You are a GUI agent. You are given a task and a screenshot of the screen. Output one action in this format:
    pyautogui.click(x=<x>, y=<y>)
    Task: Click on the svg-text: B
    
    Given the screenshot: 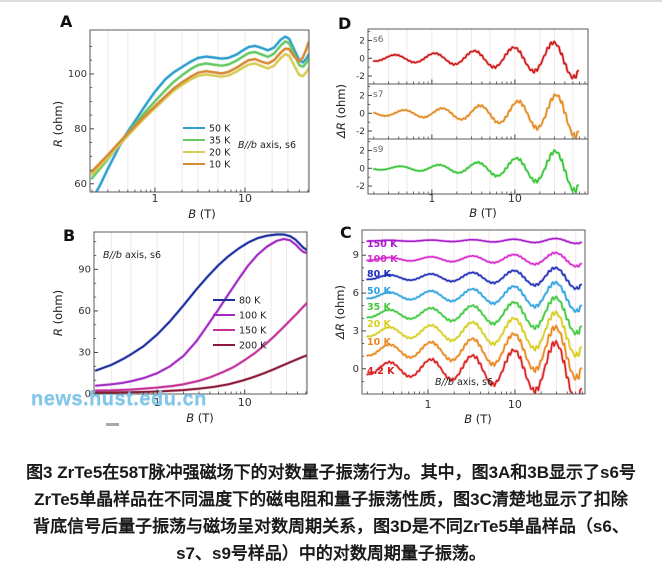 What is the action you would take?
    pyautogui.click(x=69, y=235)
    